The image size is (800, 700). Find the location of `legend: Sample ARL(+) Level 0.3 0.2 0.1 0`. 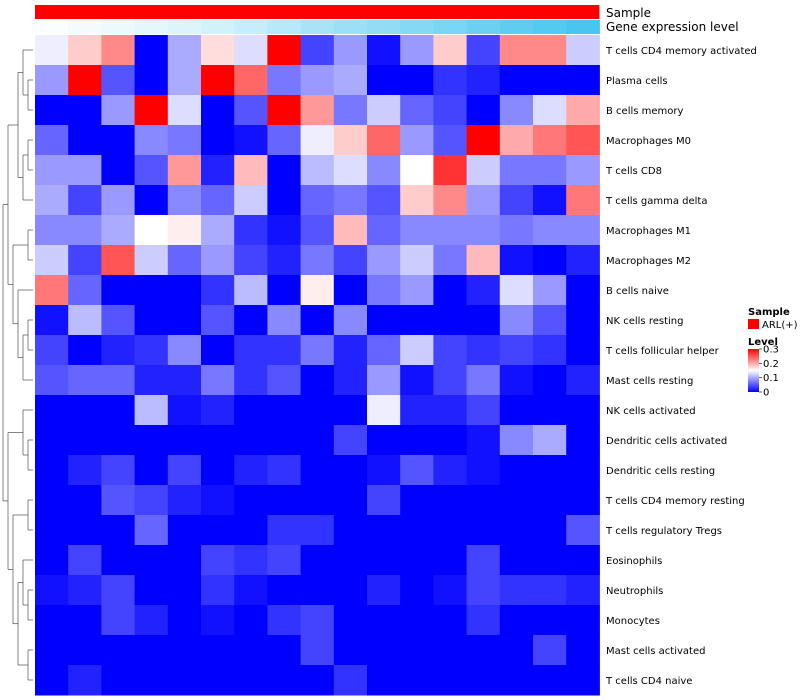

legend: Sample ARL(+) Level 0.3 0.2 0.1 0 is located at coordinates (773, 353).